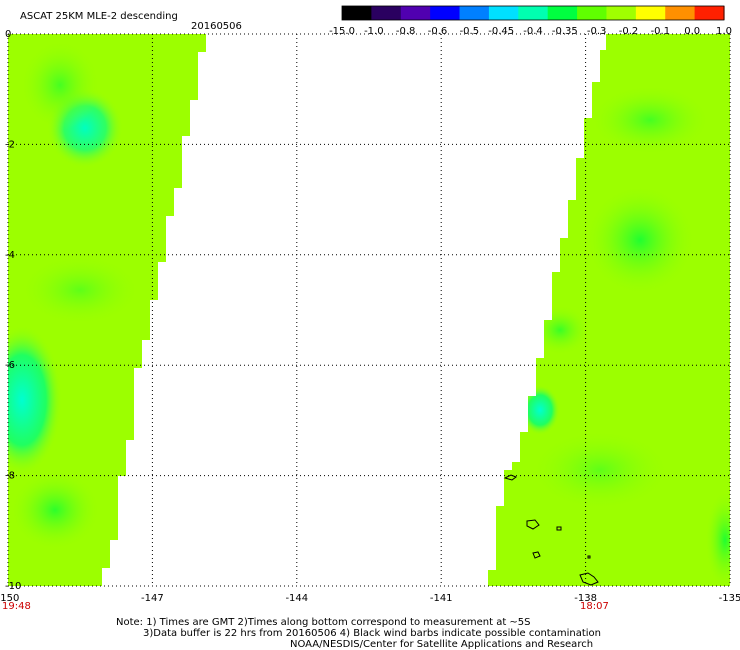 The width and height of the screenshot is (740, 650). I want to click on colorbar-tick-label: -0.6, so click(438, 31).